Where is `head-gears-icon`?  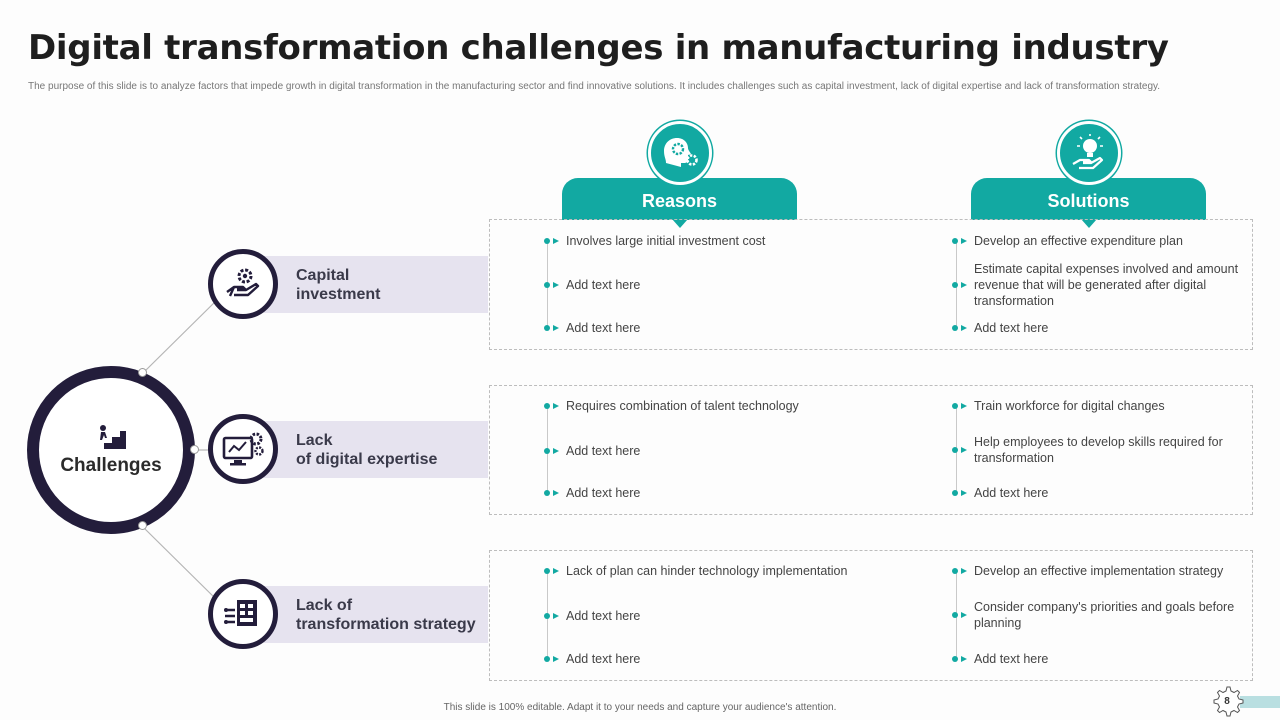
head-gears-icon is located at coordinates (681, 152).